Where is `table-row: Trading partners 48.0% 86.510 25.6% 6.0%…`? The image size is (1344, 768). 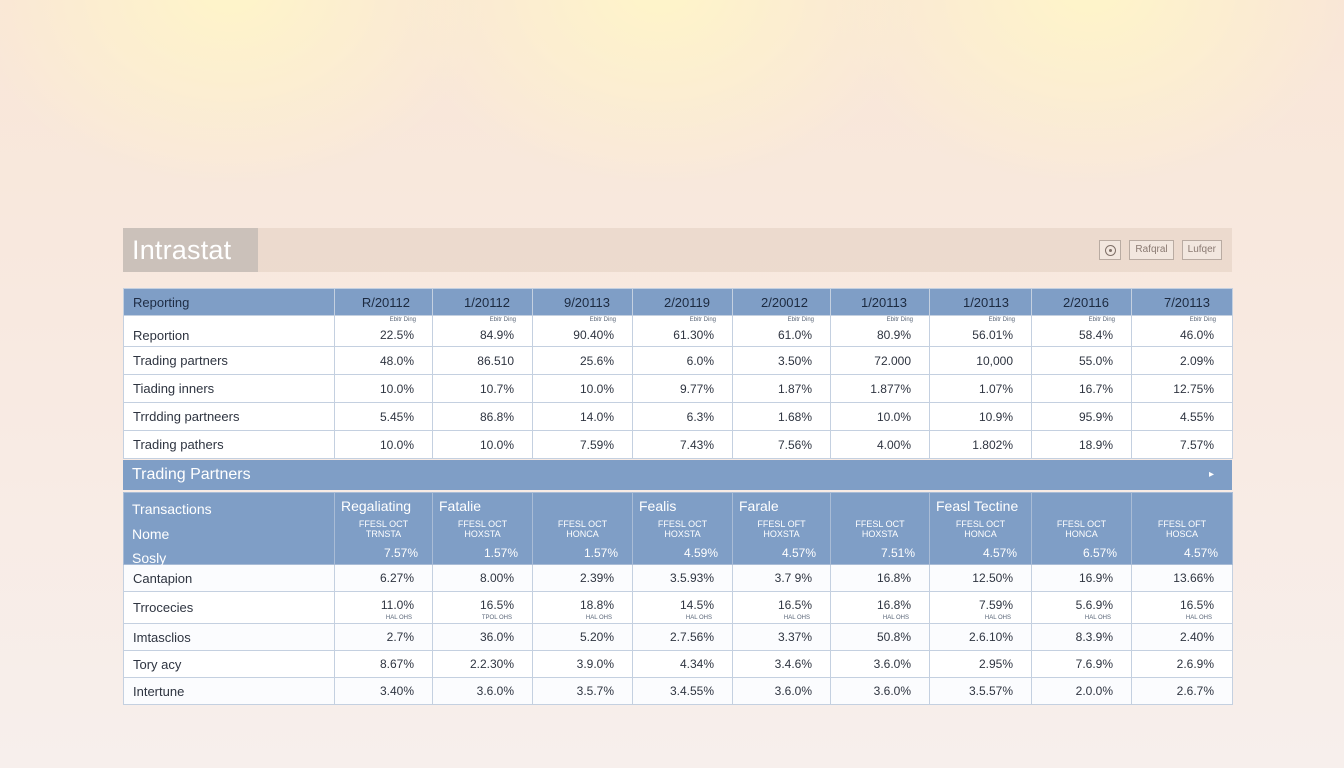
table-row: Trading partners 48.0% 86.510 25.6% 6.0%… is located at coordinates (678, 360).